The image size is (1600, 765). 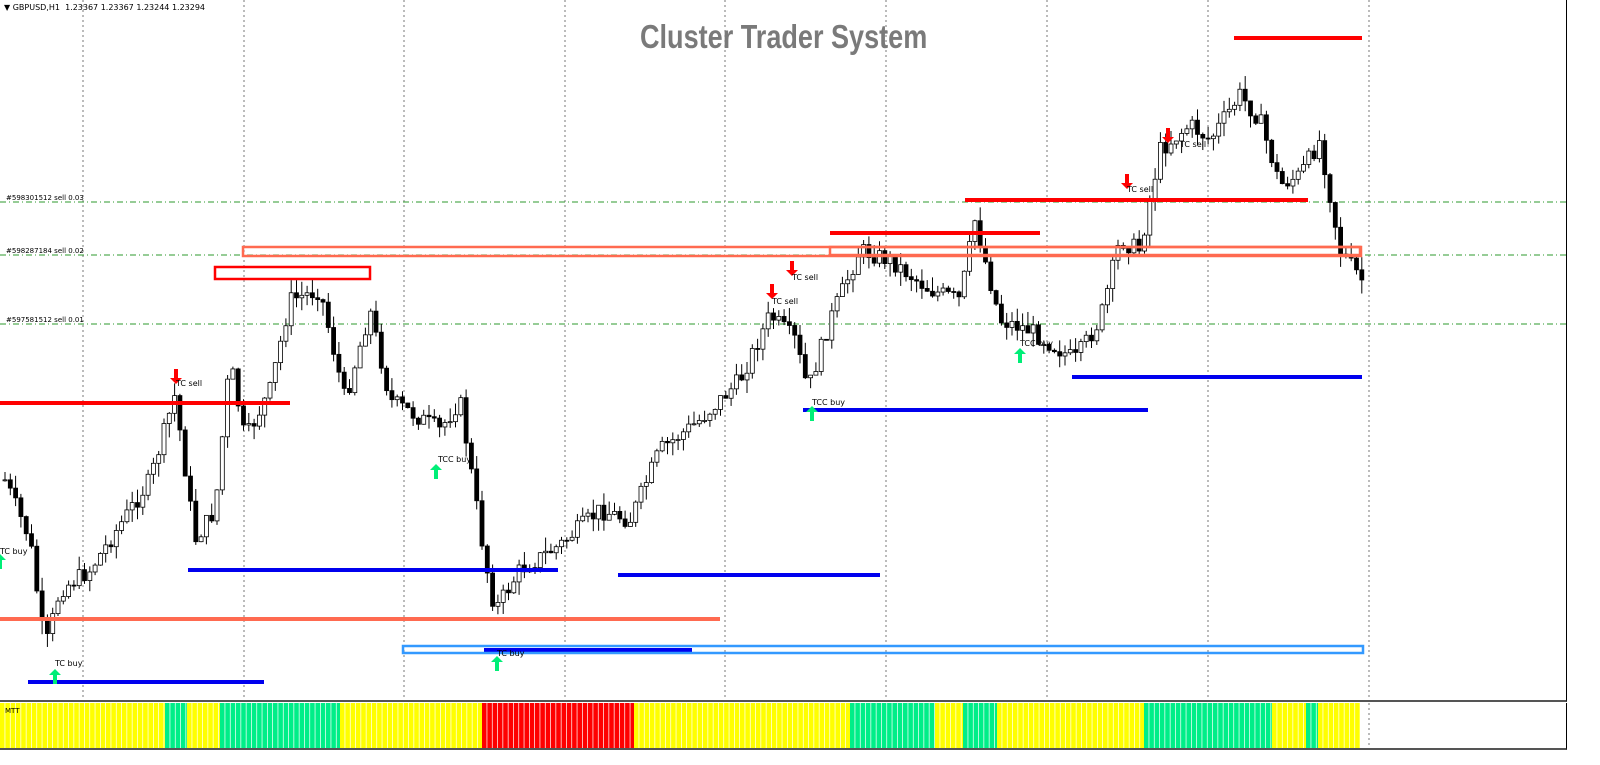 I want to click on buy-arrow-icon, so click(x=436, y=471).